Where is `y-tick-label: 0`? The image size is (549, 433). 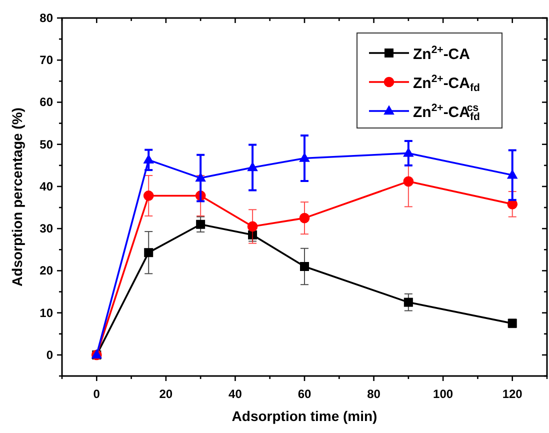 y-tick-label: 0 is located at coordinates (50, 355).